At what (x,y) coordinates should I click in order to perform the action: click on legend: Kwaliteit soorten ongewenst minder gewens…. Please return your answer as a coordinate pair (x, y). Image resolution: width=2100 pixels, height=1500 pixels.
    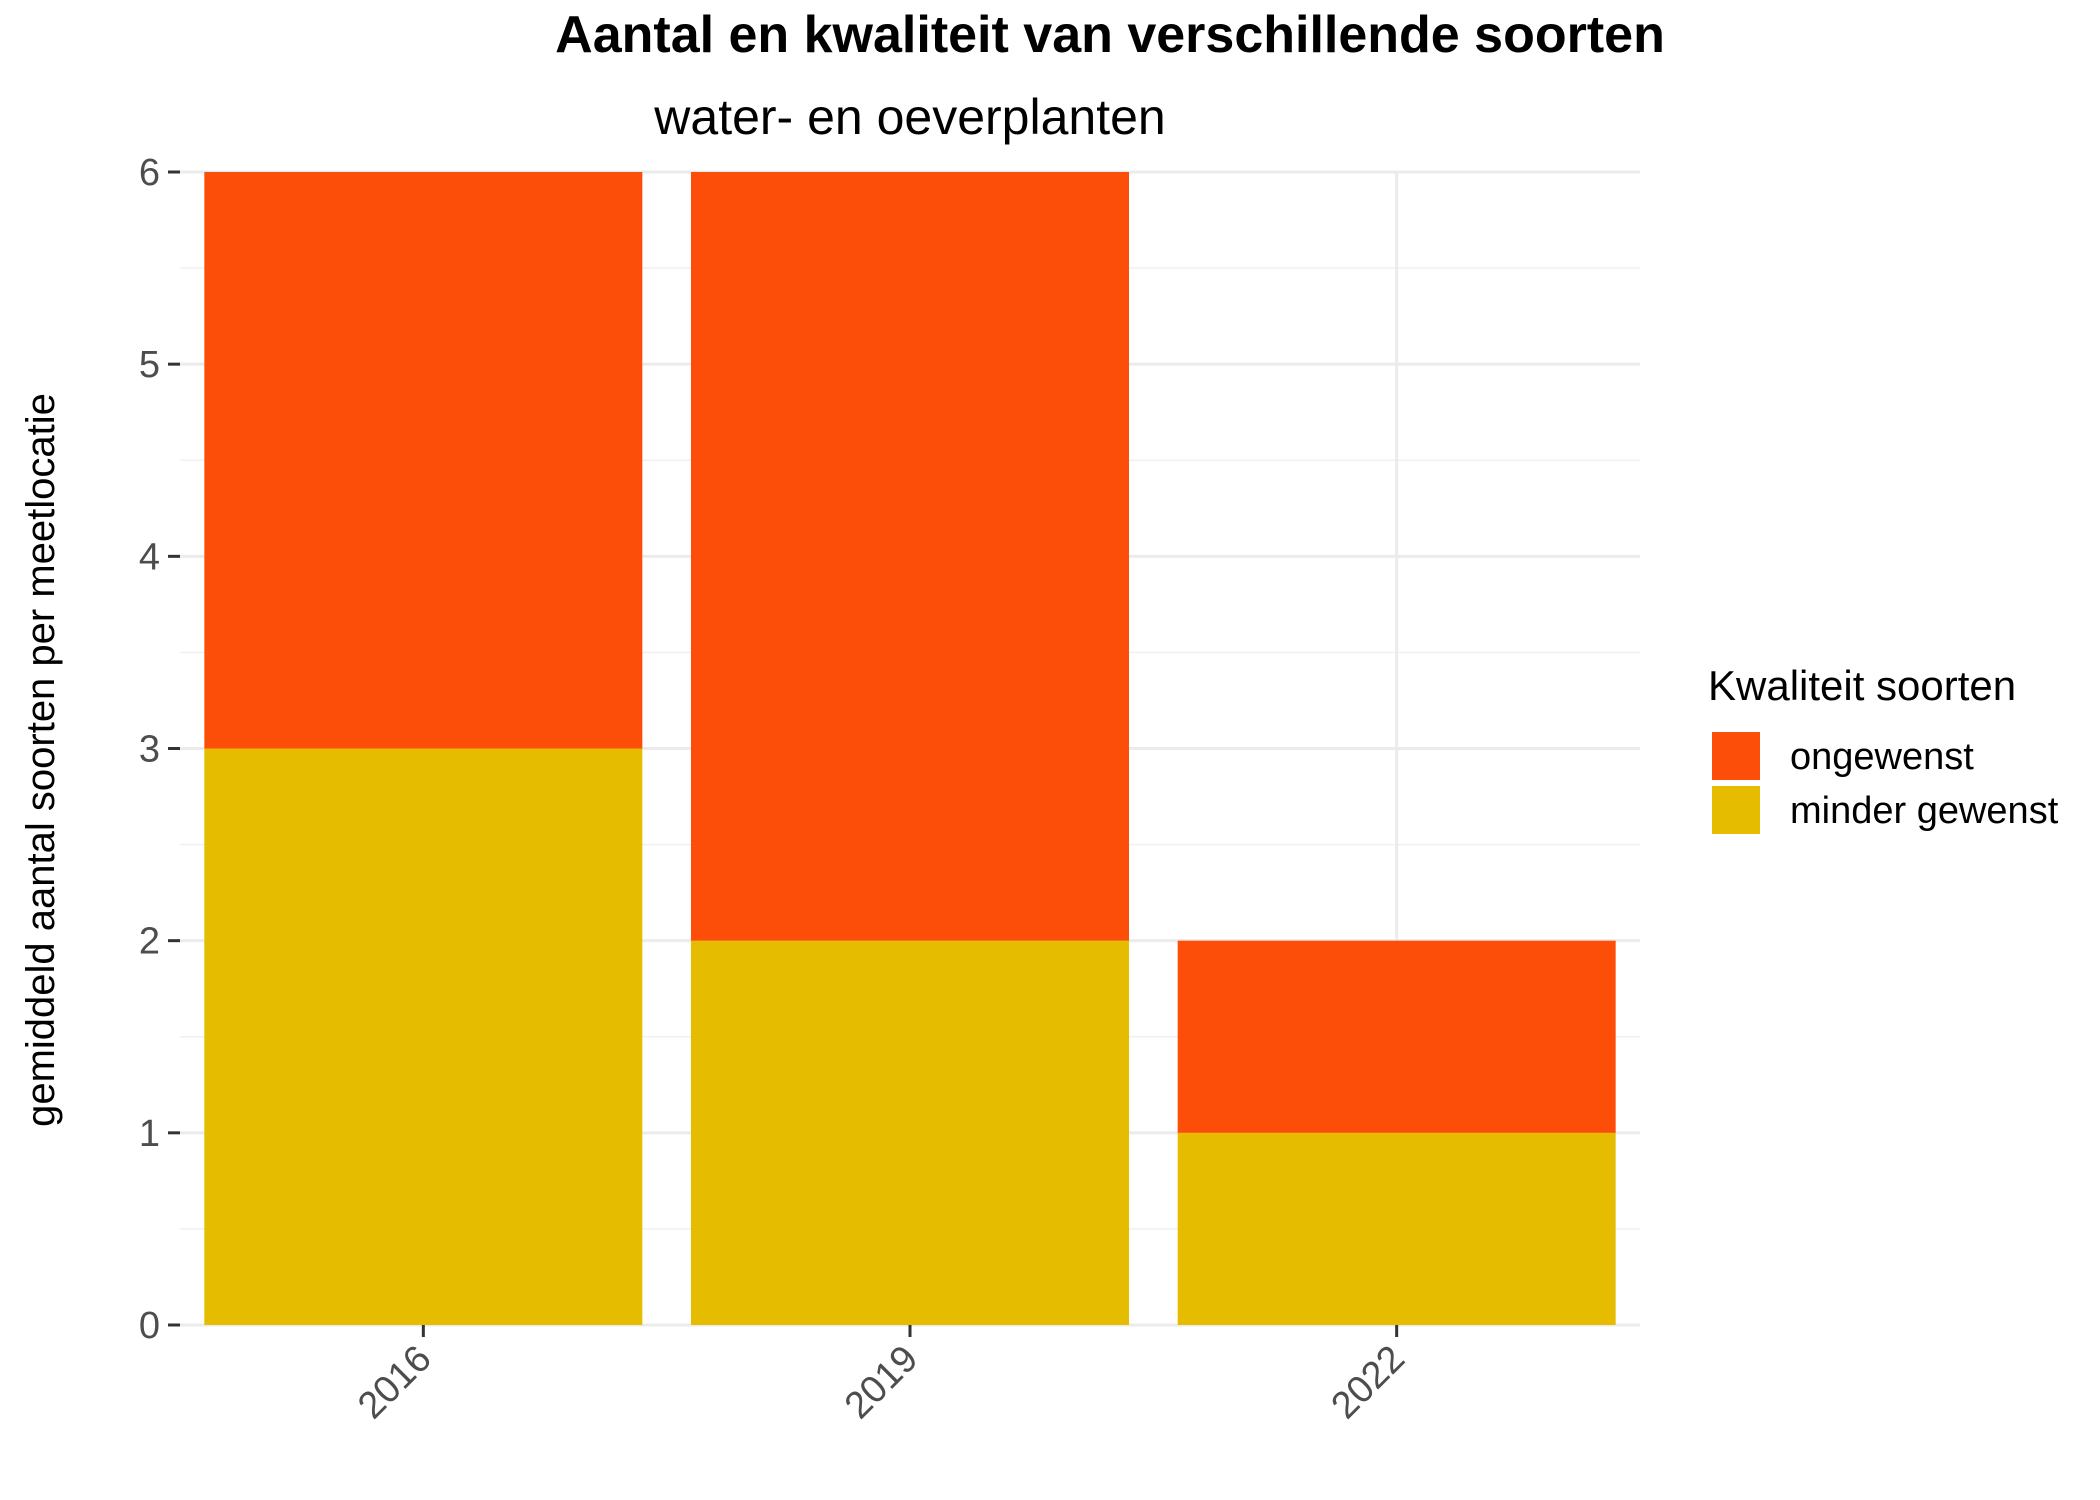
    Looking at the image, I should click on (1883, 748).